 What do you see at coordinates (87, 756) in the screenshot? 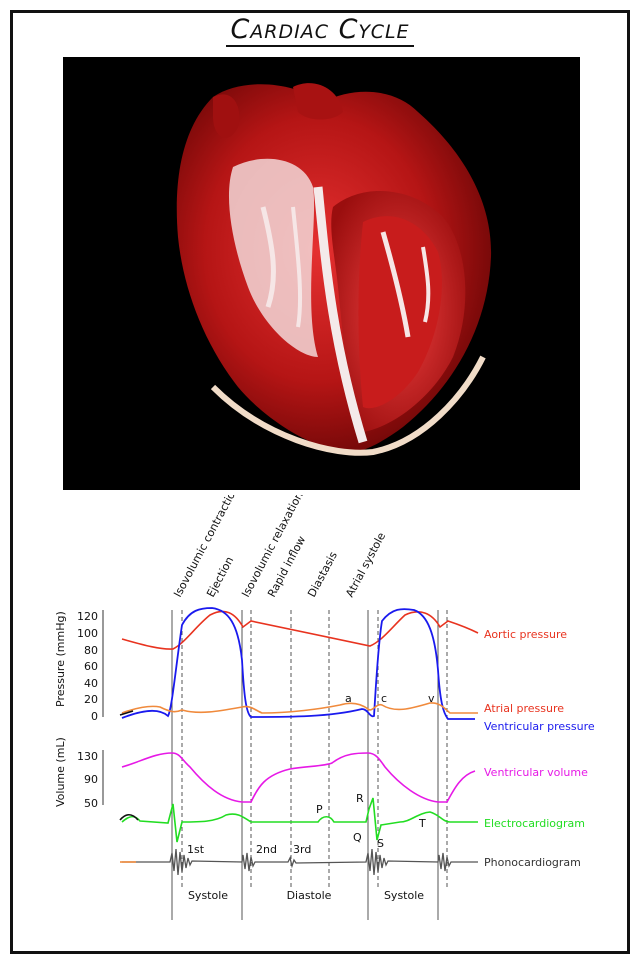
I see `volume-tick: 130` at bounding box center [87, 756].